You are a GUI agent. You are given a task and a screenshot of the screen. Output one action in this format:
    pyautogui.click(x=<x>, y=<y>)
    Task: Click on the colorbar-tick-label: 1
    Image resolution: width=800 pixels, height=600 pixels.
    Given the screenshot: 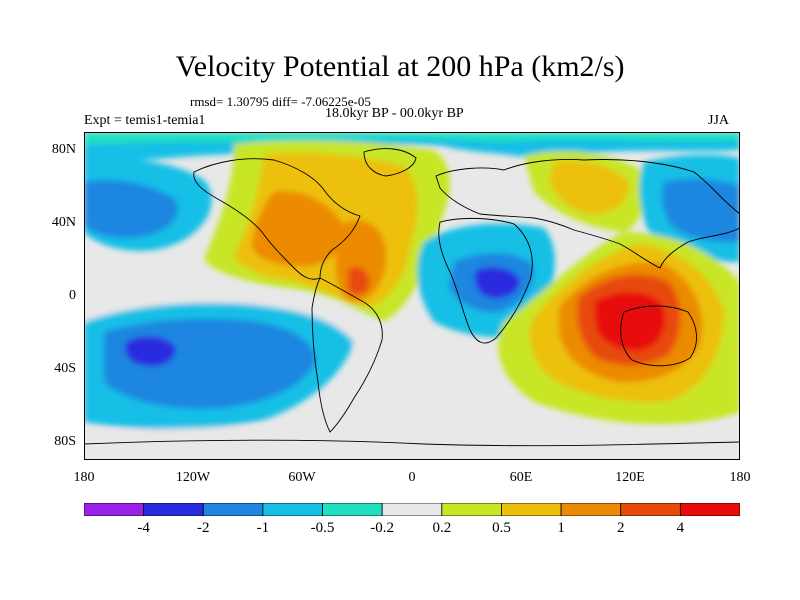 What is the action you would take?
    pyautogui.click(x=561, y=528)
    